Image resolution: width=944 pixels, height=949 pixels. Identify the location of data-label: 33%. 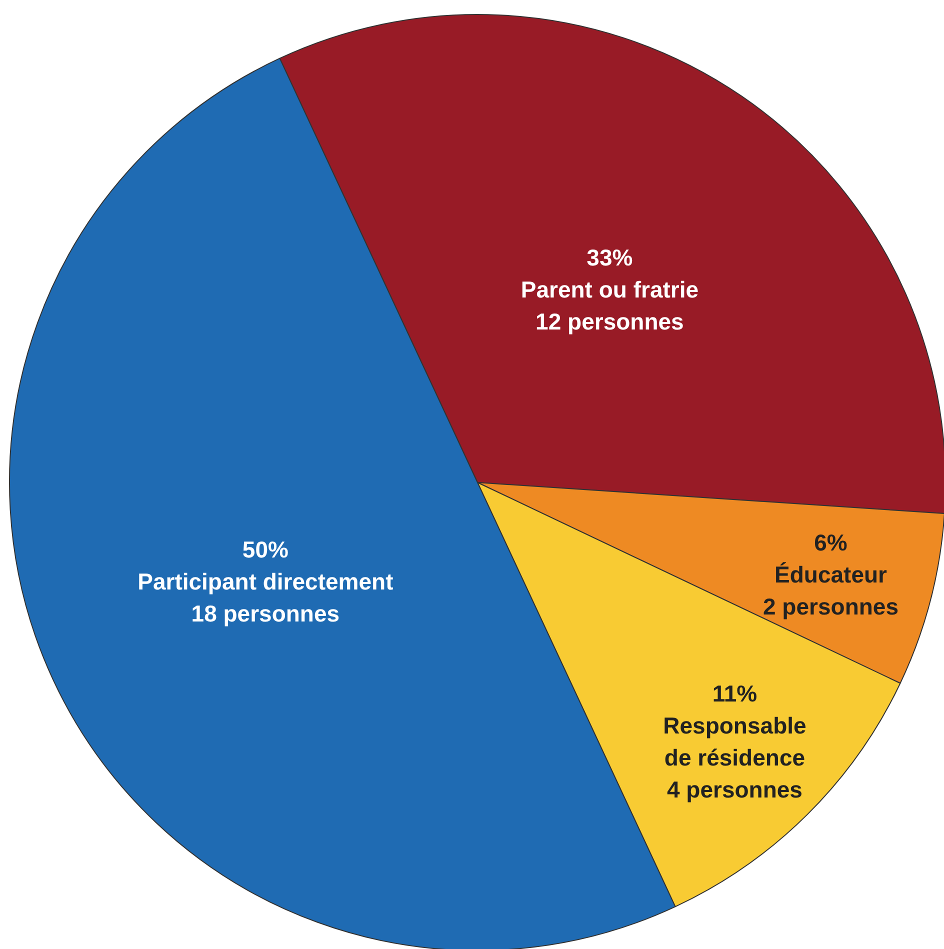
(609, 257).